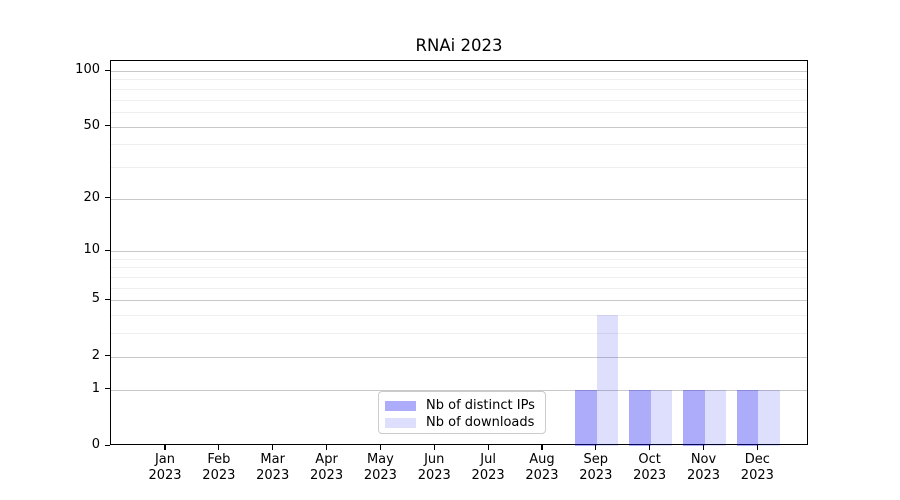 This screenshot has height=500, width=900. What do you see at coordinates (757, 459) in the screenshot?
I see `x-tick-month: Dec` at bounding box center [757, 459].